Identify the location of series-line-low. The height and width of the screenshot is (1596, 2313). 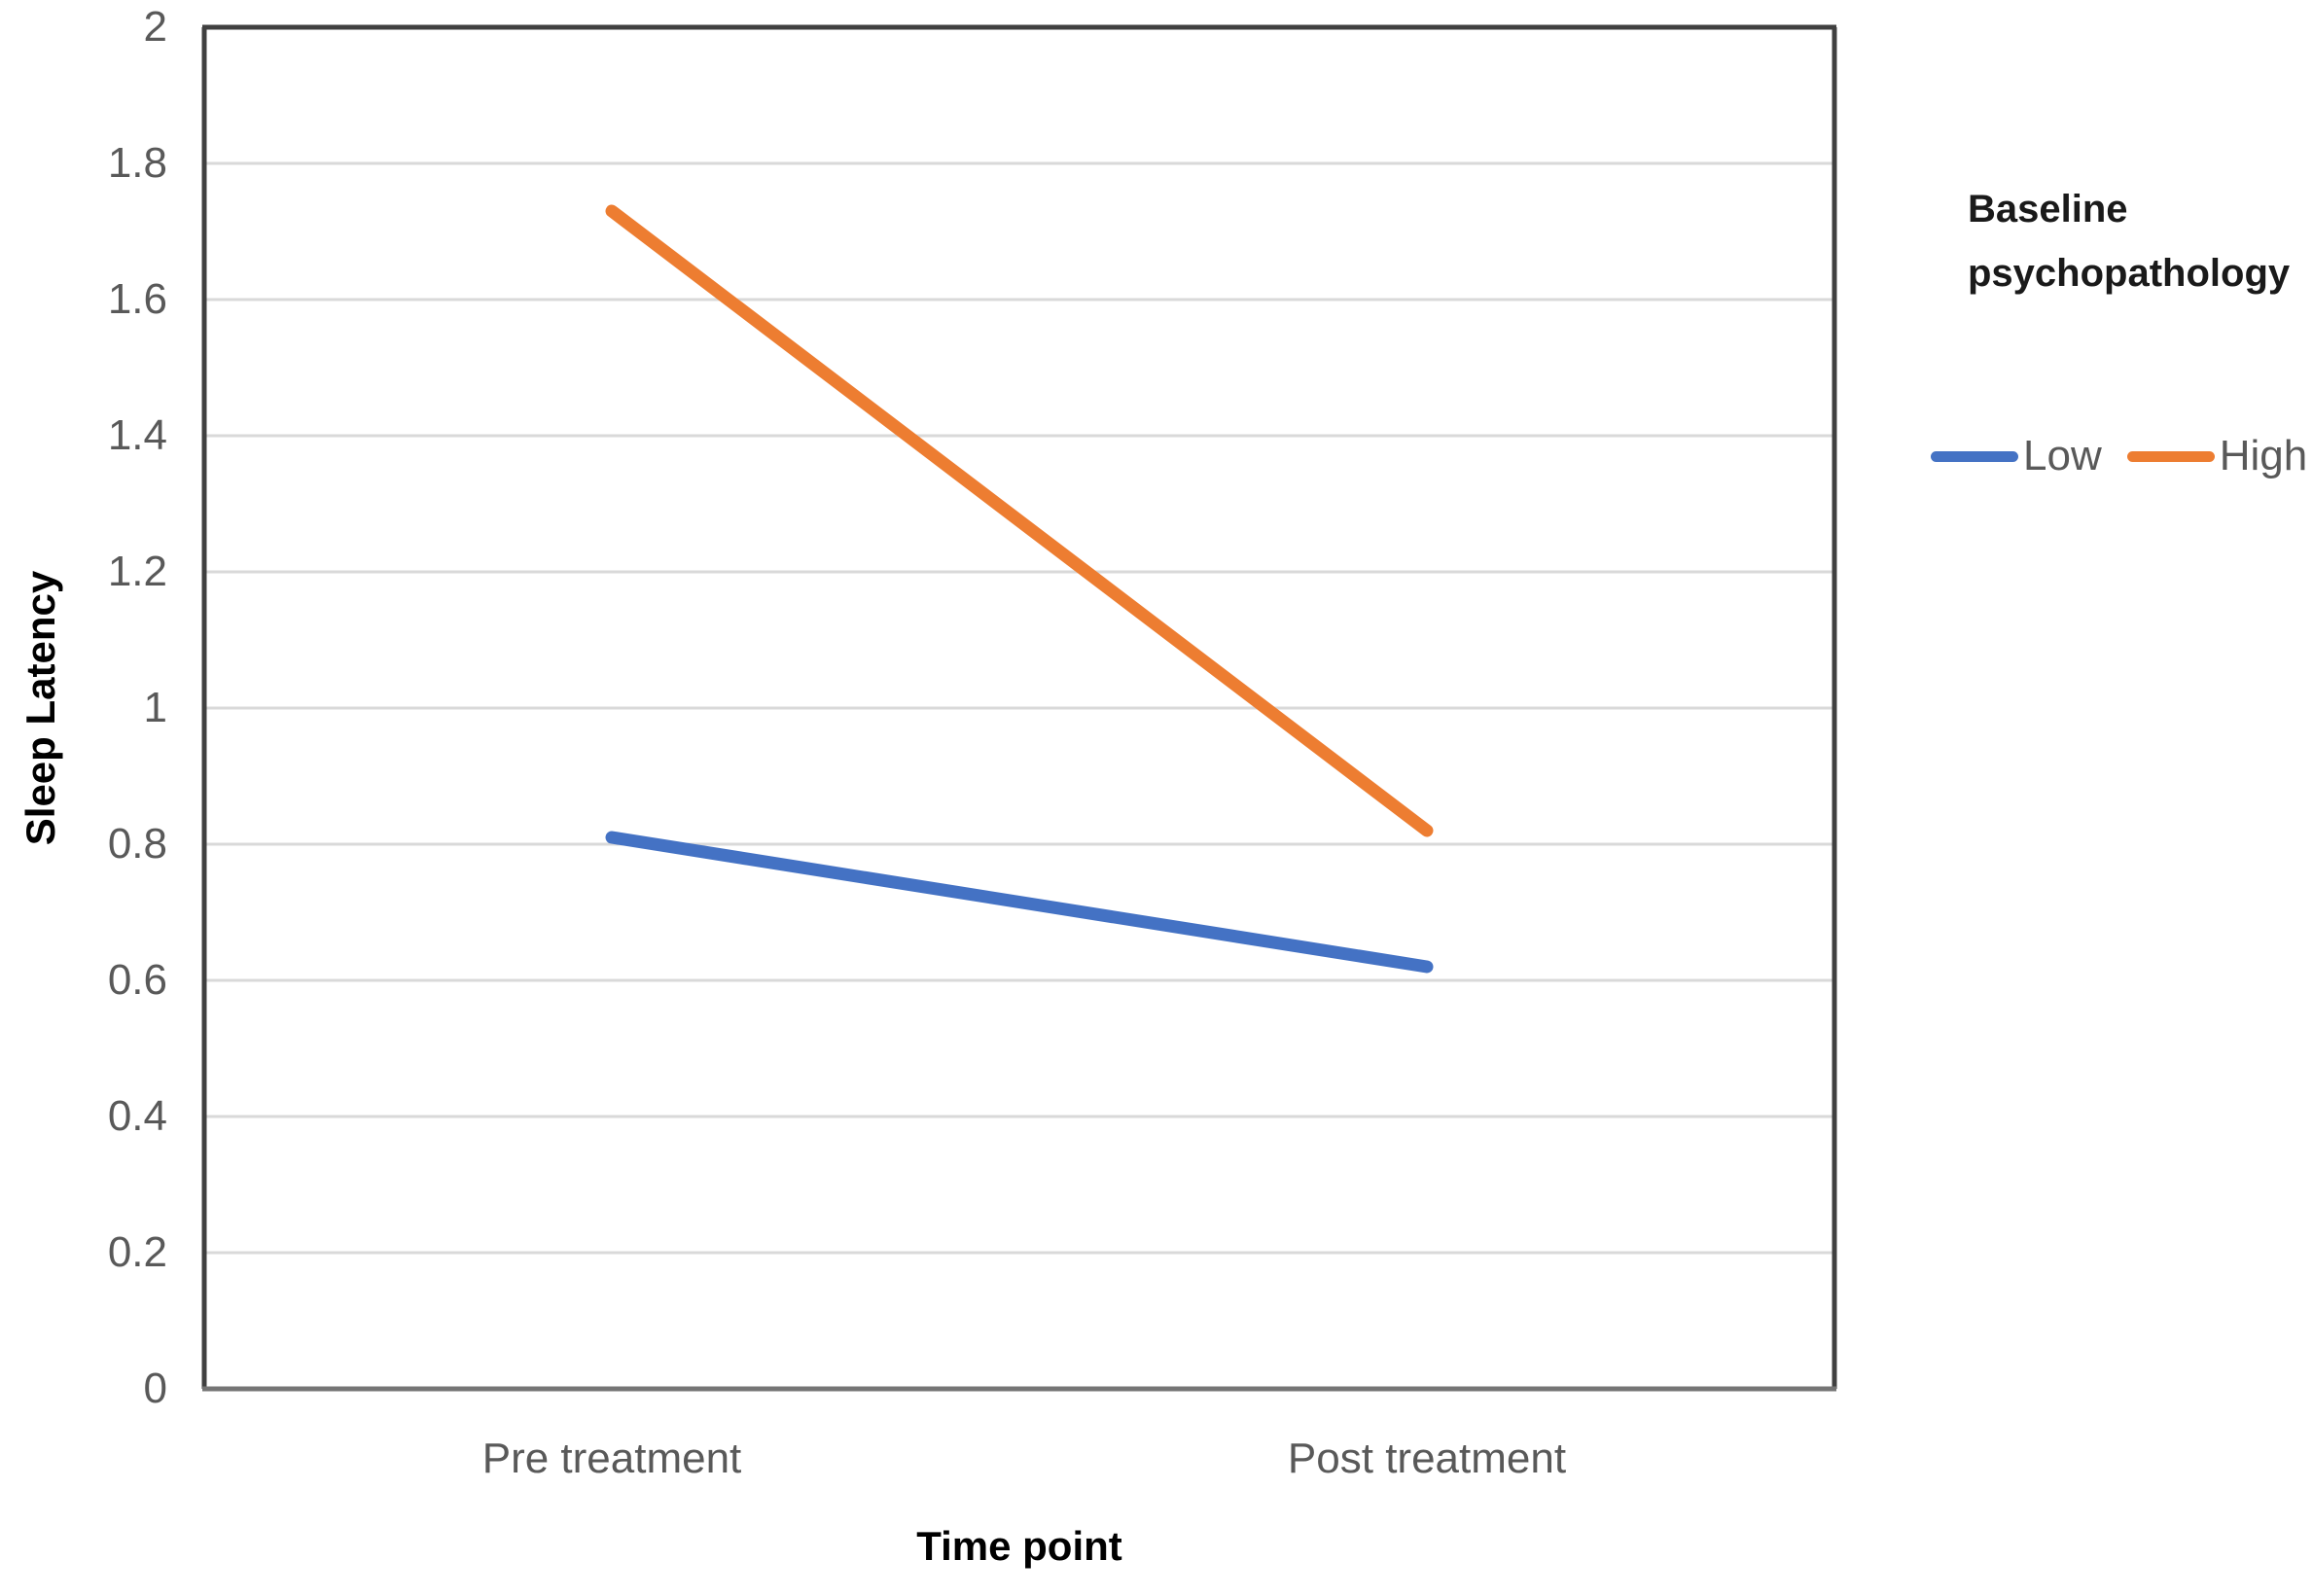
(1019, 902).